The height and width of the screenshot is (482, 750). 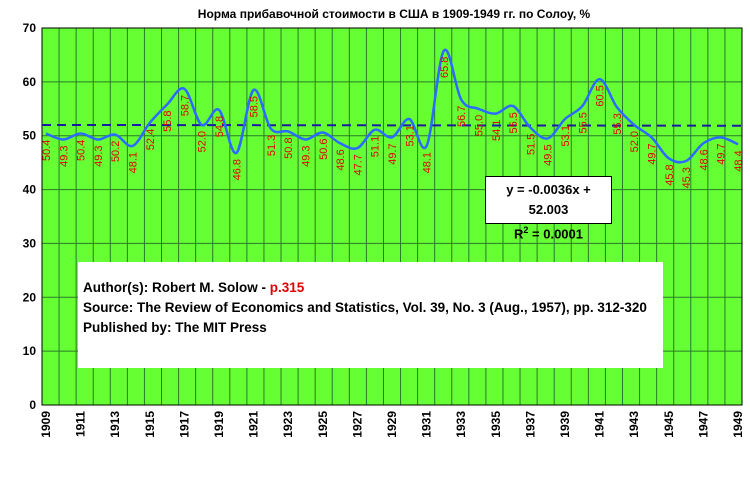 I want to click on trendline, so click(x=392, y=125).